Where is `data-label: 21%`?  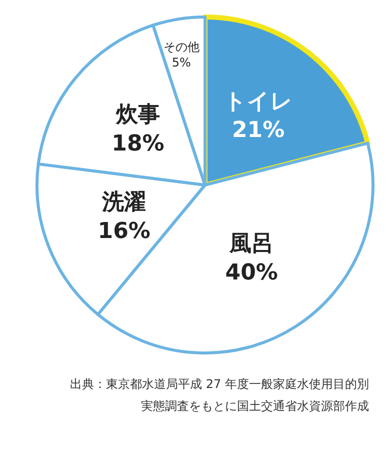
data-label: 21% is located at coordinates (258, 131).